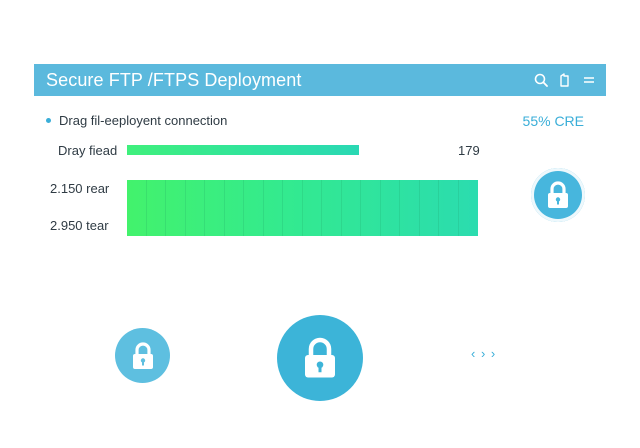 This screenshot has height=448, width=640. I want to click on window-titlebar: Secure FTP /FTPS Deployment, so click(320, 80).